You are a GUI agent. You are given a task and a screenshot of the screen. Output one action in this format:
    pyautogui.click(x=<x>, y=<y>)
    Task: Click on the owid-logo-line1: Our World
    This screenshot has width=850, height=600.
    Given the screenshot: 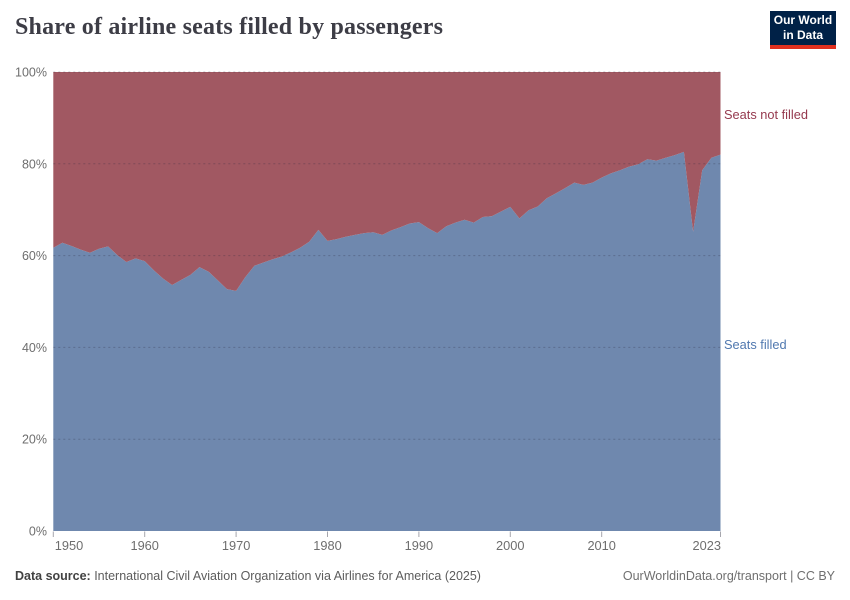 What is the action you would take?
    pyautogui.click(x=803, y=20)
    